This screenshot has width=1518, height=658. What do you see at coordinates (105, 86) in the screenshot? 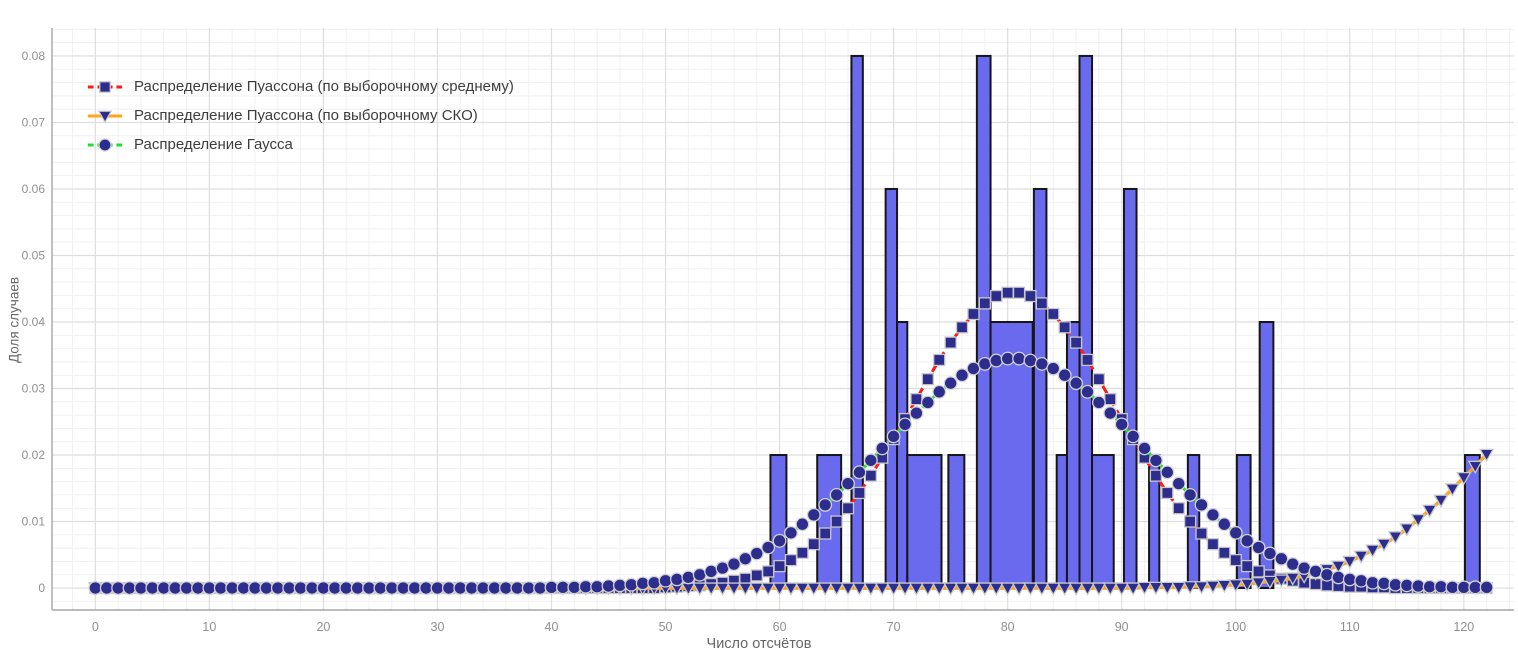
I see `legend-swatch-square-red-dash` at bounding box center [105, 86].